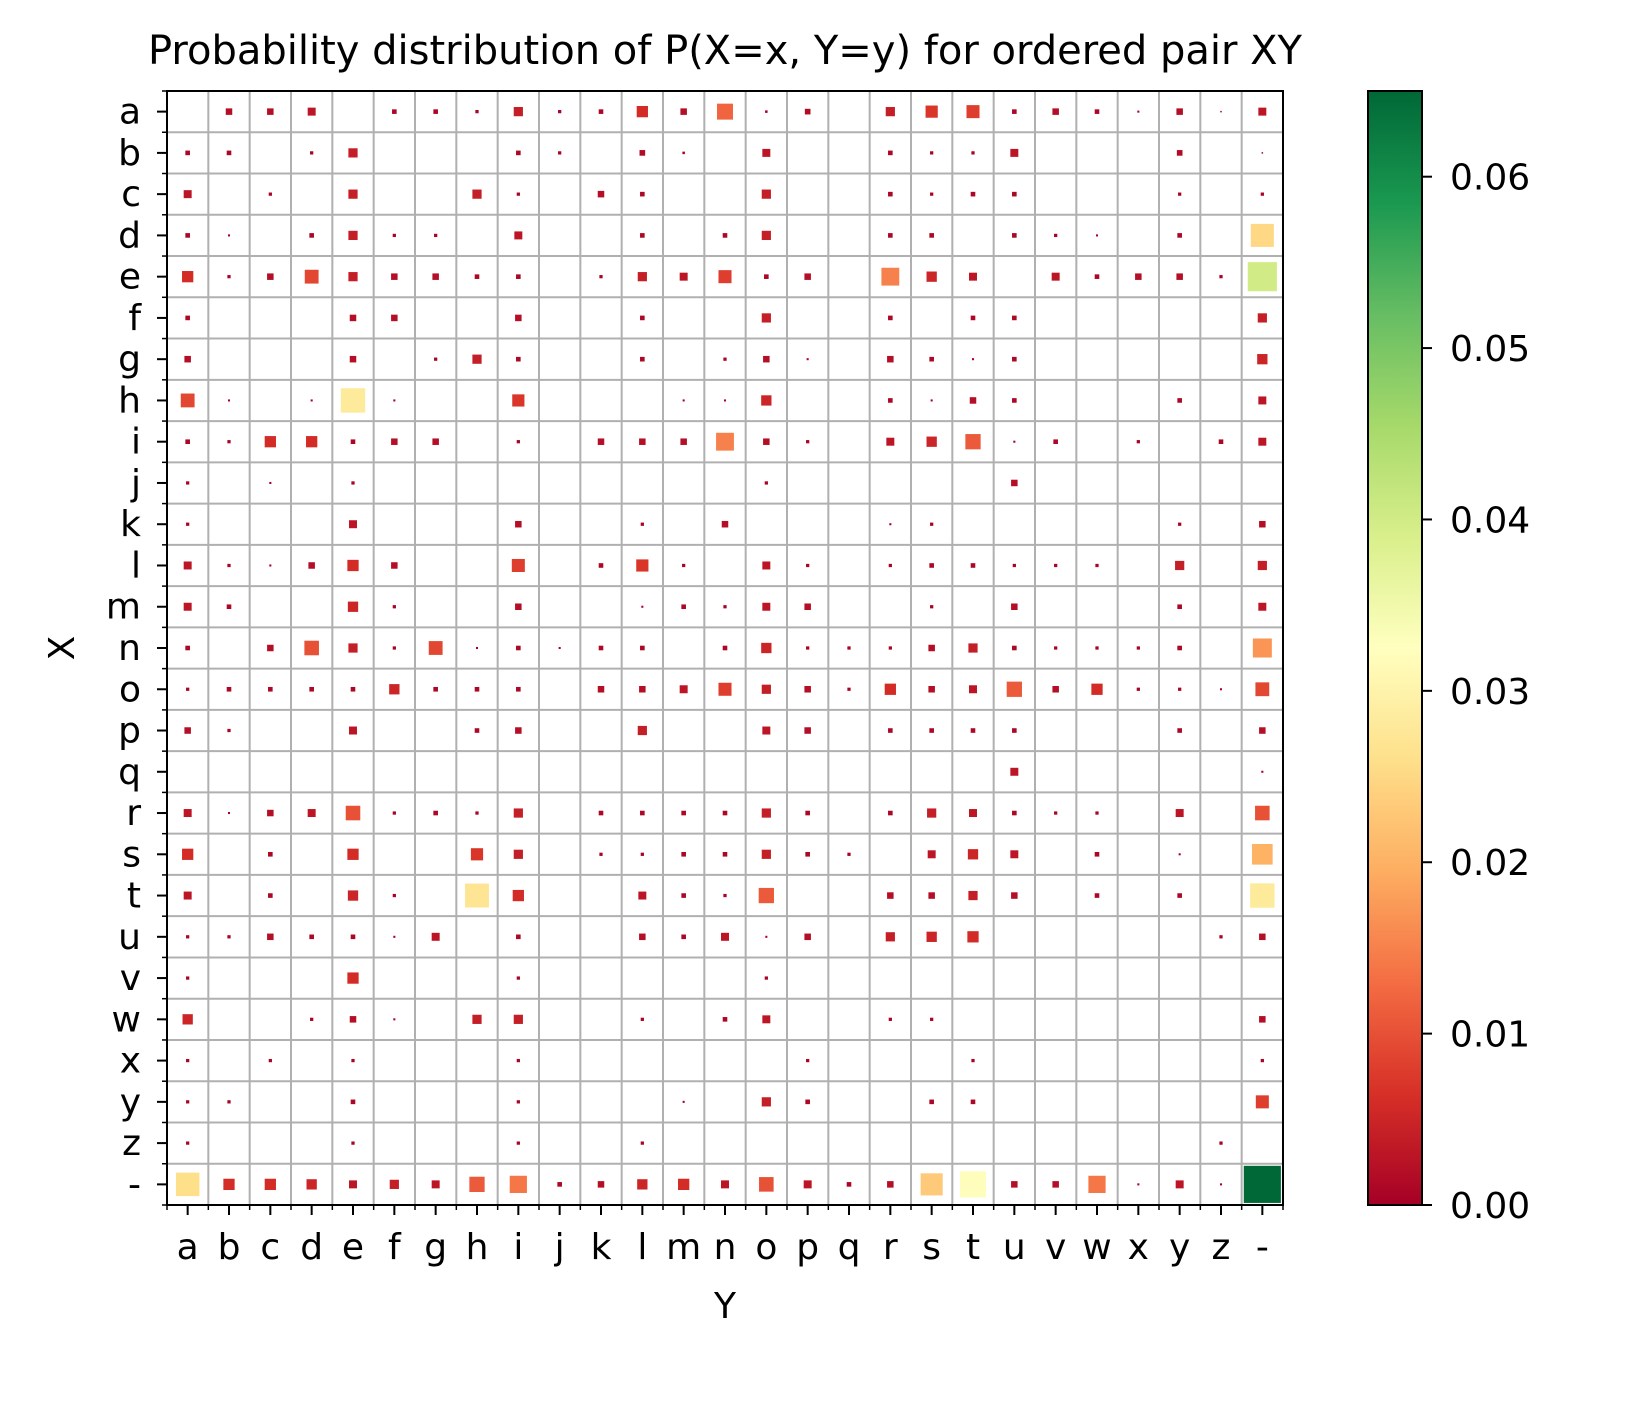 Image resolution: width=1630 pixels, height=1408 pixels. What do you see at coordinates (1014, 854) in the screenshot?
I see `cell-mark-s-u` at bounding box center [1014, 854].